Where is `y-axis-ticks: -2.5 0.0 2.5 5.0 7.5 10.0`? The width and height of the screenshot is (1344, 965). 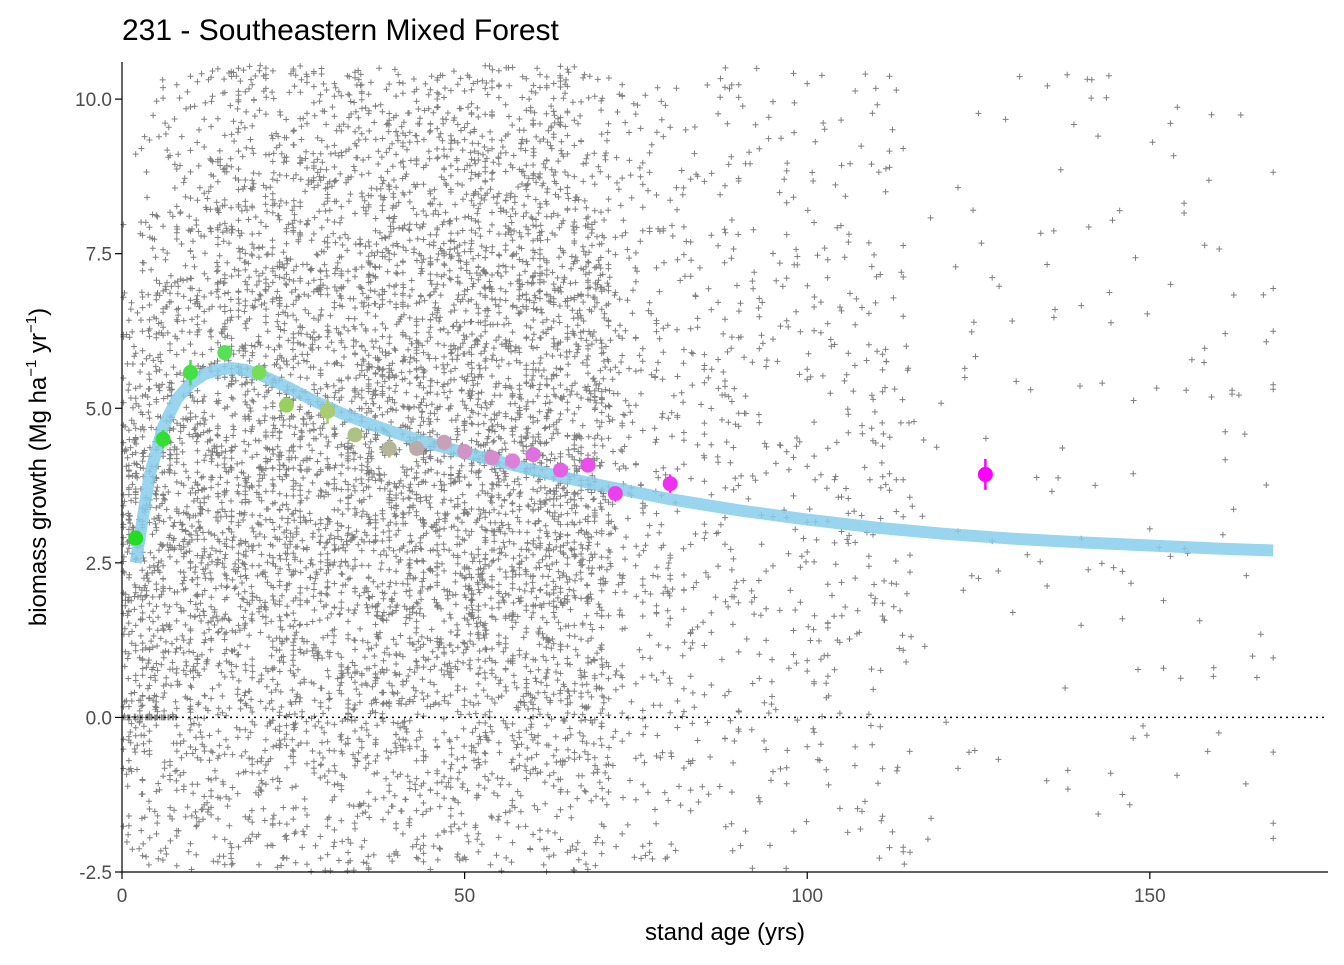
y-axis-ticks: -2.5 0.0 2.5 5.0 7.5 10.0 is located at coordinates (98, 487).